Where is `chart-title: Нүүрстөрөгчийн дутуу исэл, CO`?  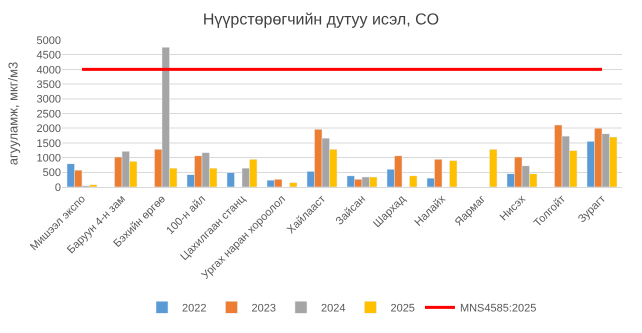
chart-title: Нүүрстөрөгчийн дутуу исэл, CO is located at coordinates (321, 20).